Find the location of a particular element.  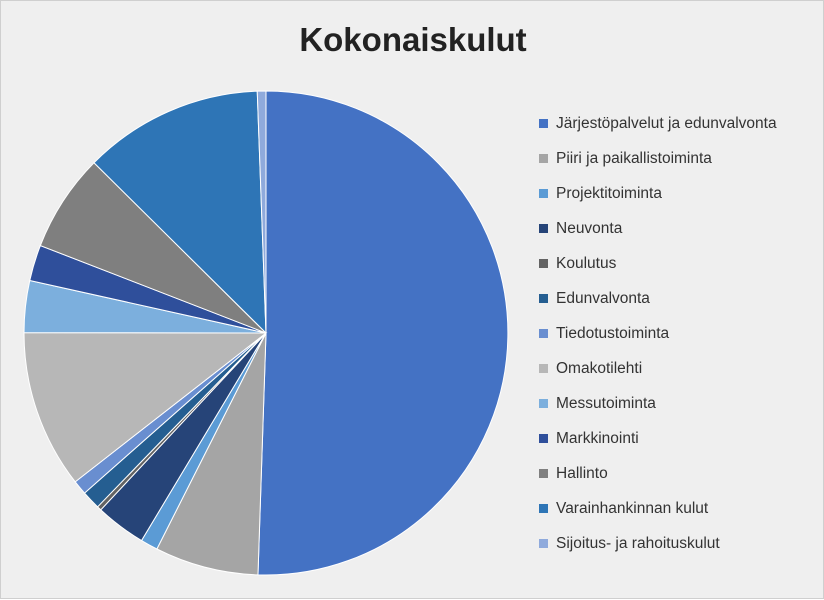

legend-label: Edunvalvonta is located at coordinates (603, 298).